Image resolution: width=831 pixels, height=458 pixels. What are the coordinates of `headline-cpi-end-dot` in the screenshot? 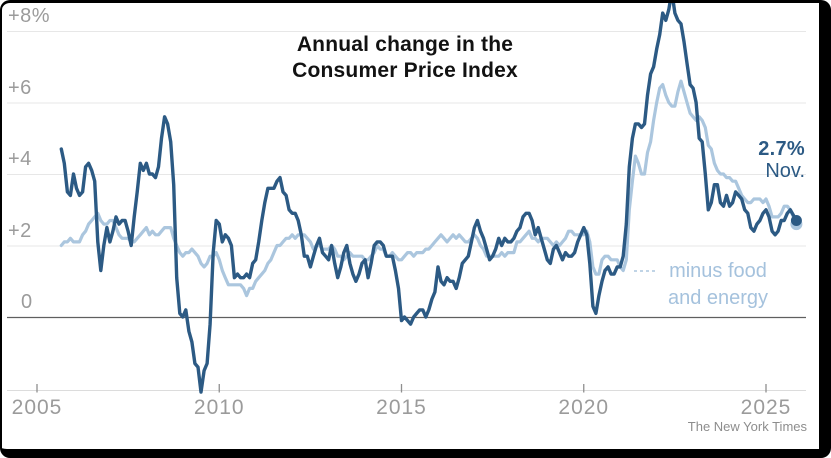 It's located at (796, 220).